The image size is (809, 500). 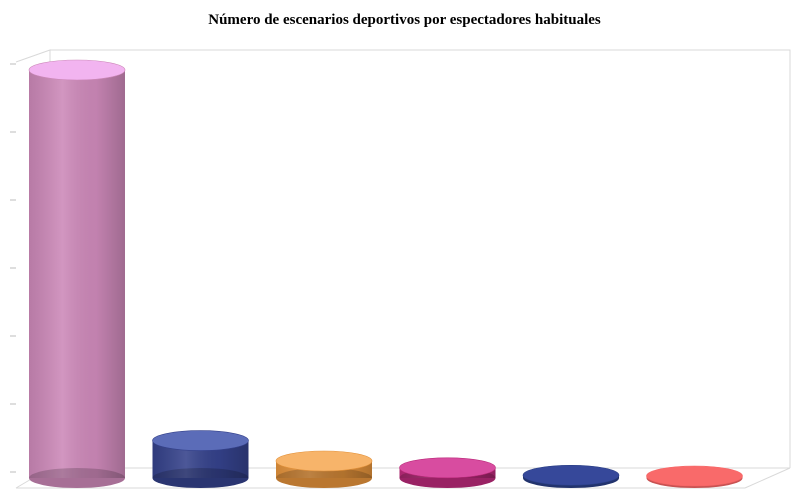 I want to click on y-axis, so click(x=13, y=268).